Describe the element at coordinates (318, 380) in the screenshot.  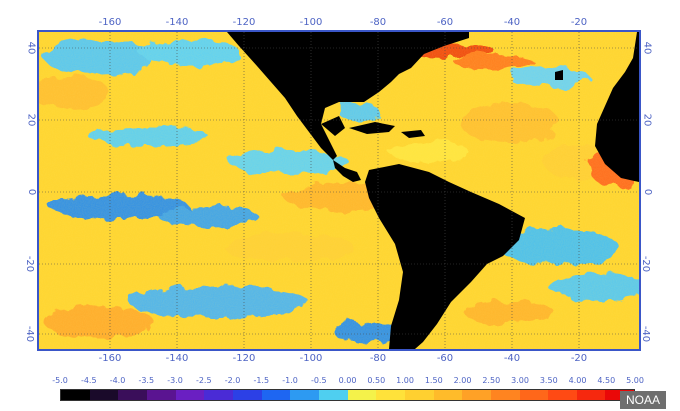
I see `colorbar-label: -0.5` at that location.